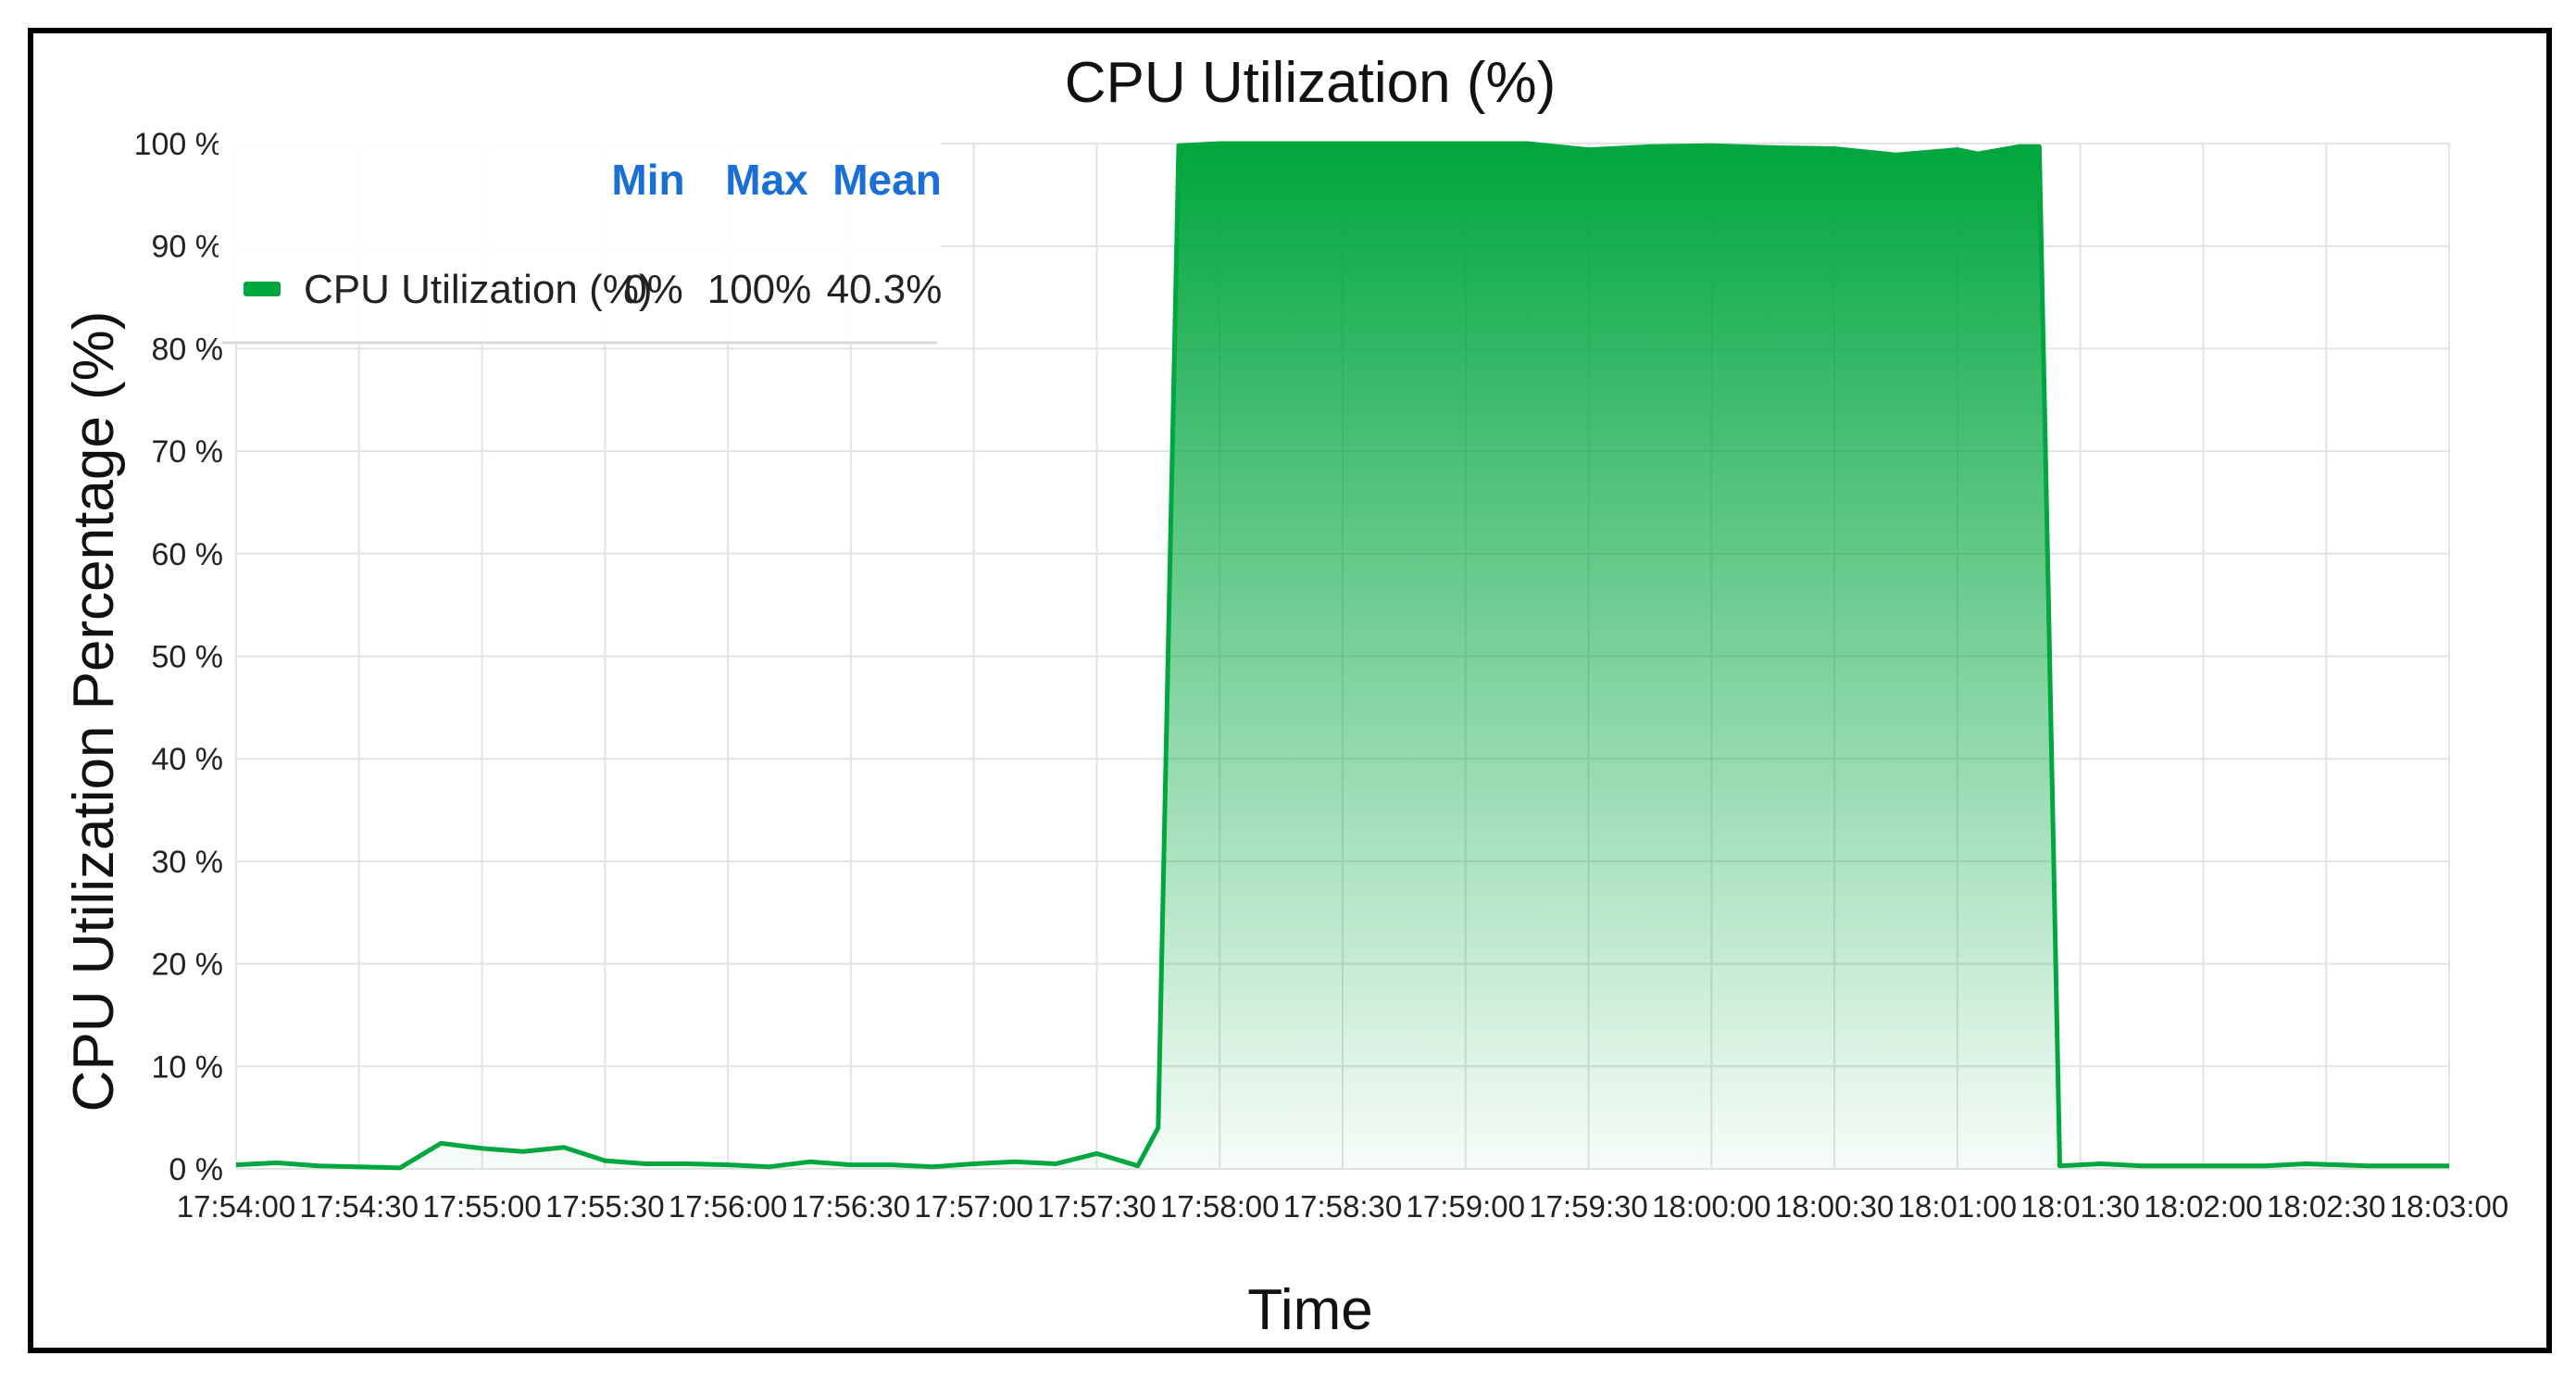 The height and width of the screenshot is (1381, 2576). What do you see at coordinates (885, 289) in the screenshot?
I see `legend-series-mean: 40.3%` at bounding box center [885, 289].